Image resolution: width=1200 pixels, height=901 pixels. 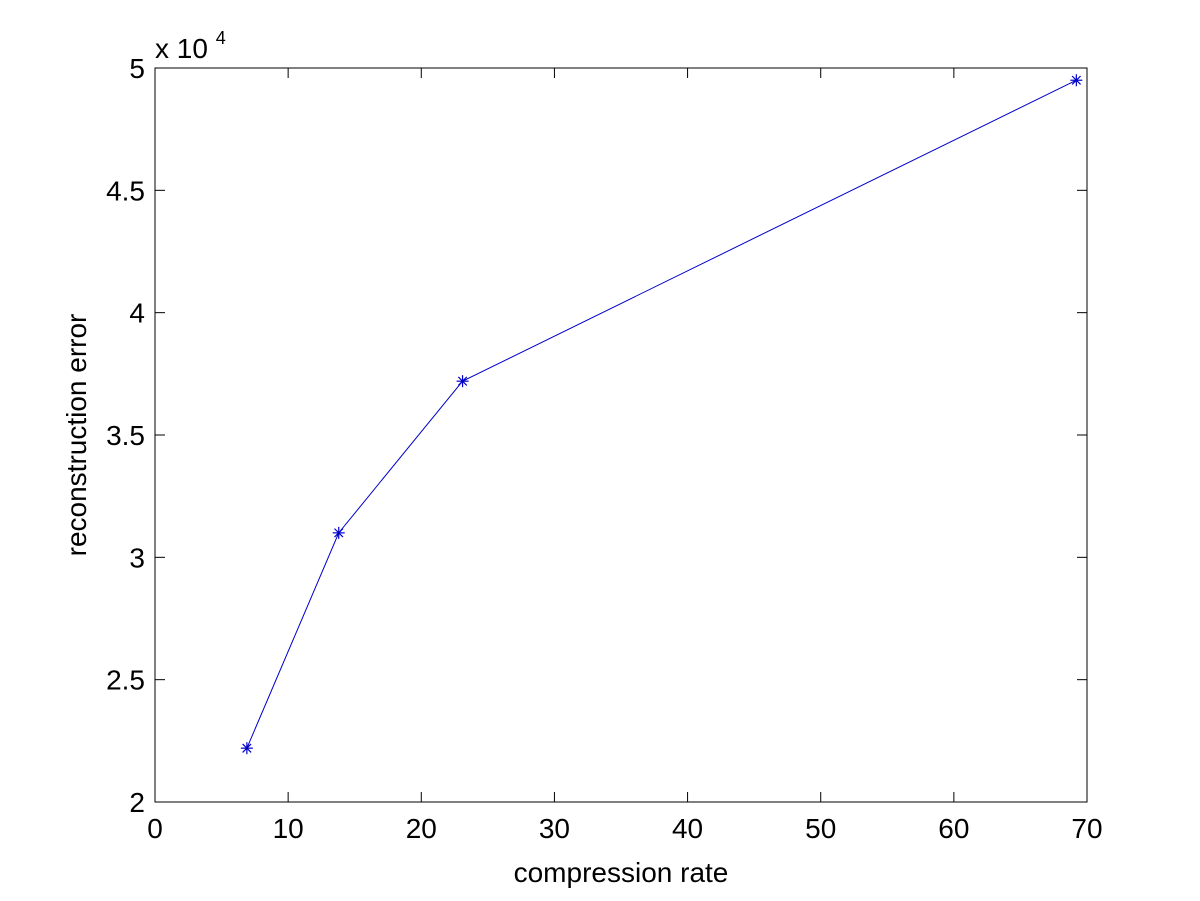 What do you see at coordinates (288, 828) in the screenshot?
I see `x-tick-label: 10` at bounding box center [288, 828].